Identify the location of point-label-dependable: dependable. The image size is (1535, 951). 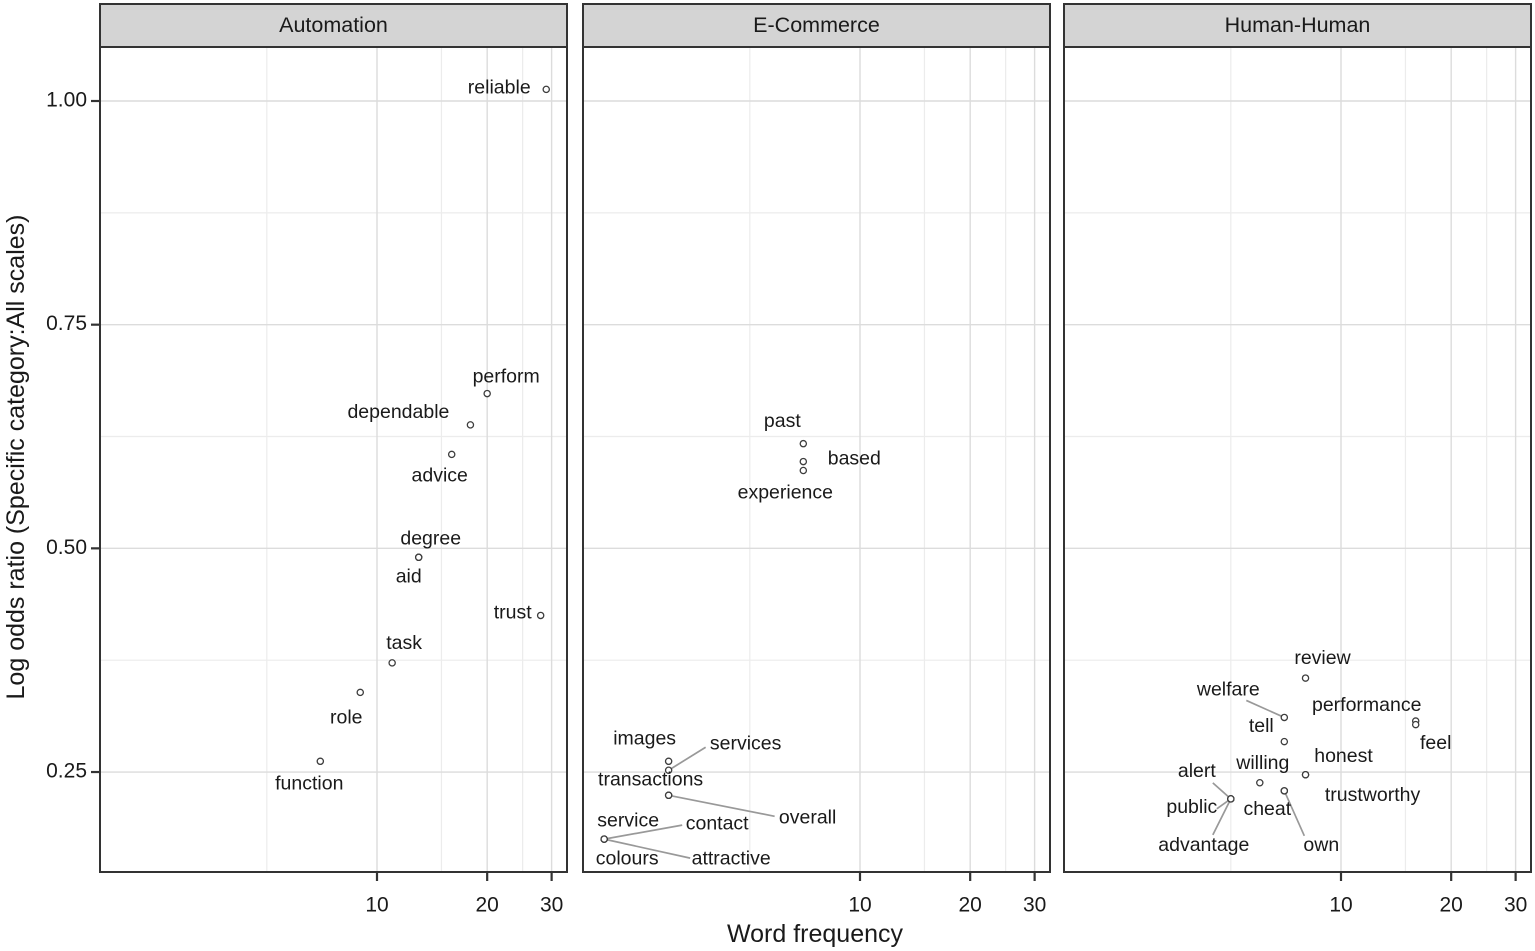
(398, 412).